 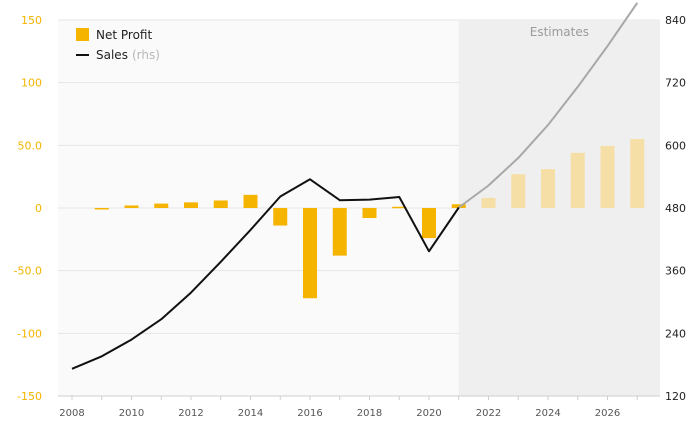 I want to click on sales-line-estimate, so click(x=548, y=105).